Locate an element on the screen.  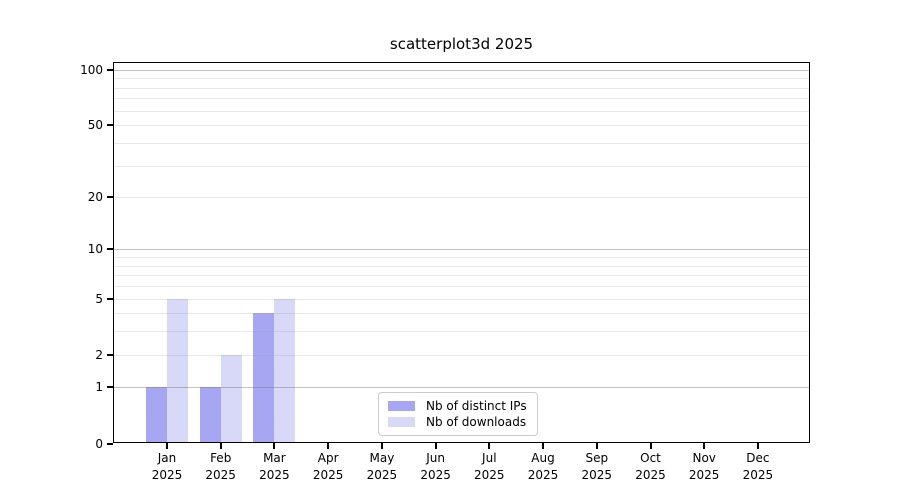
y-tick-label: 20 is located at coordinates (95, 197).